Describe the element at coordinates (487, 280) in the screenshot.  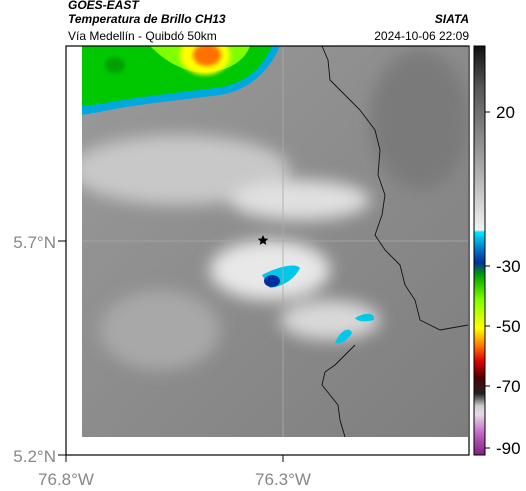
I see `colorbar-ticks` at that location.